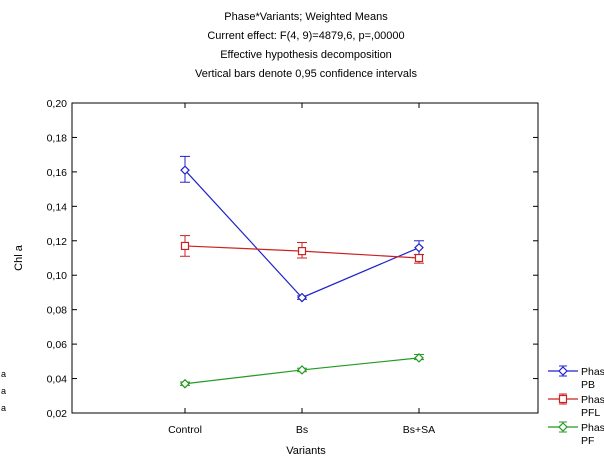 This screenshot has height=458, width=604. What do you see at coordinates (419, 430) in the screenshot?
I see `x-tick-label: Bs+SA` at bounding box center [419, 430].